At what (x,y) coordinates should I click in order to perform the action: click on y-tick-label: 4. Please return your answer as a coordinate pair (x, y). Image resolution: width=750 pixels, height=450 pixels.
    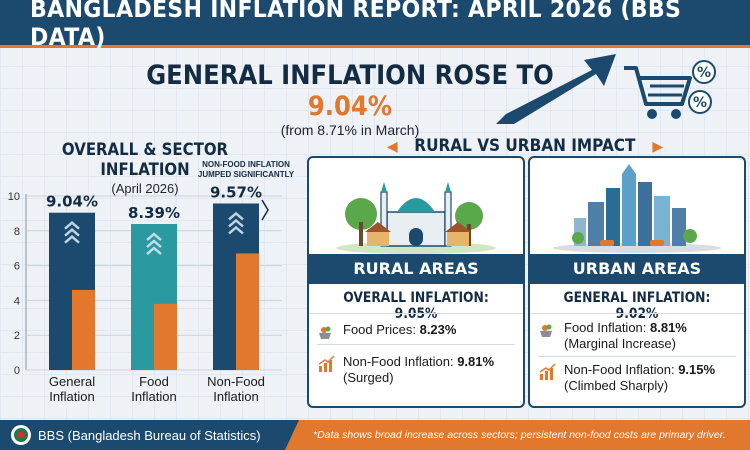
    Looking at the image, I should click on (17, 301).